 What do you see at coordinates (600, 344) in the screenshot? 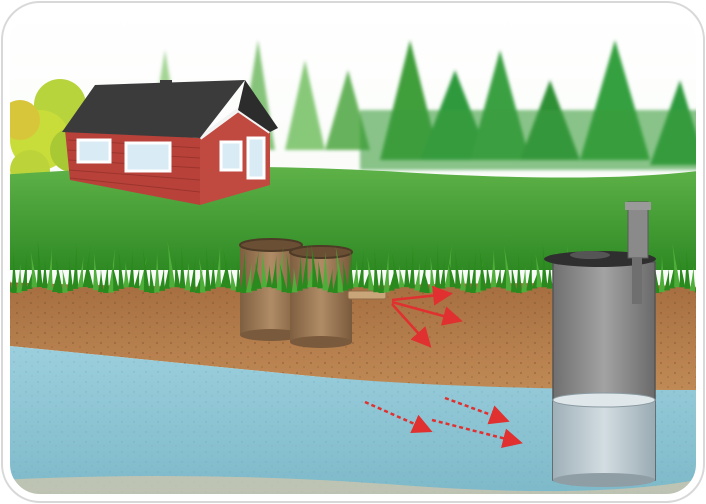
I see `water-well-icon` at bounding box center [600, 344].